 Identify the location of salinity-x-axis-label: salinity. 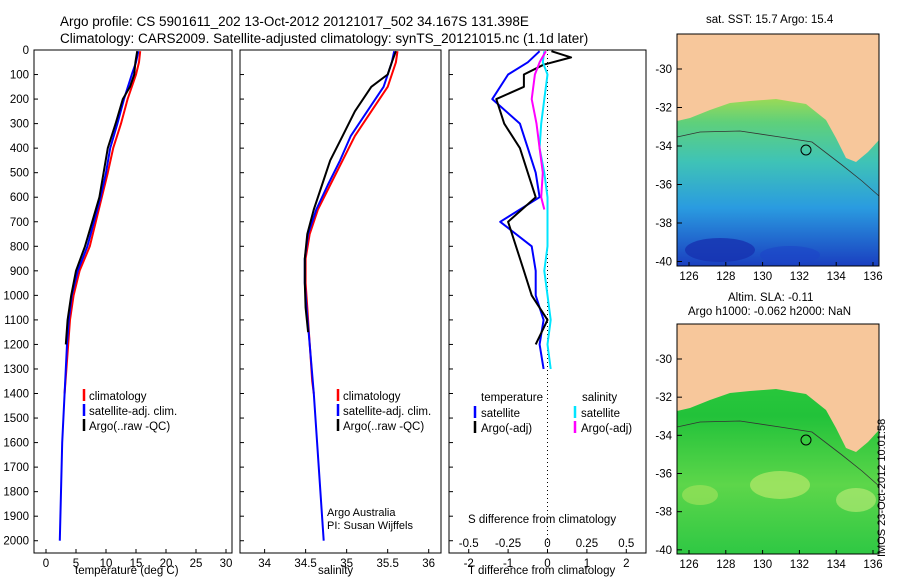
(336, 571).